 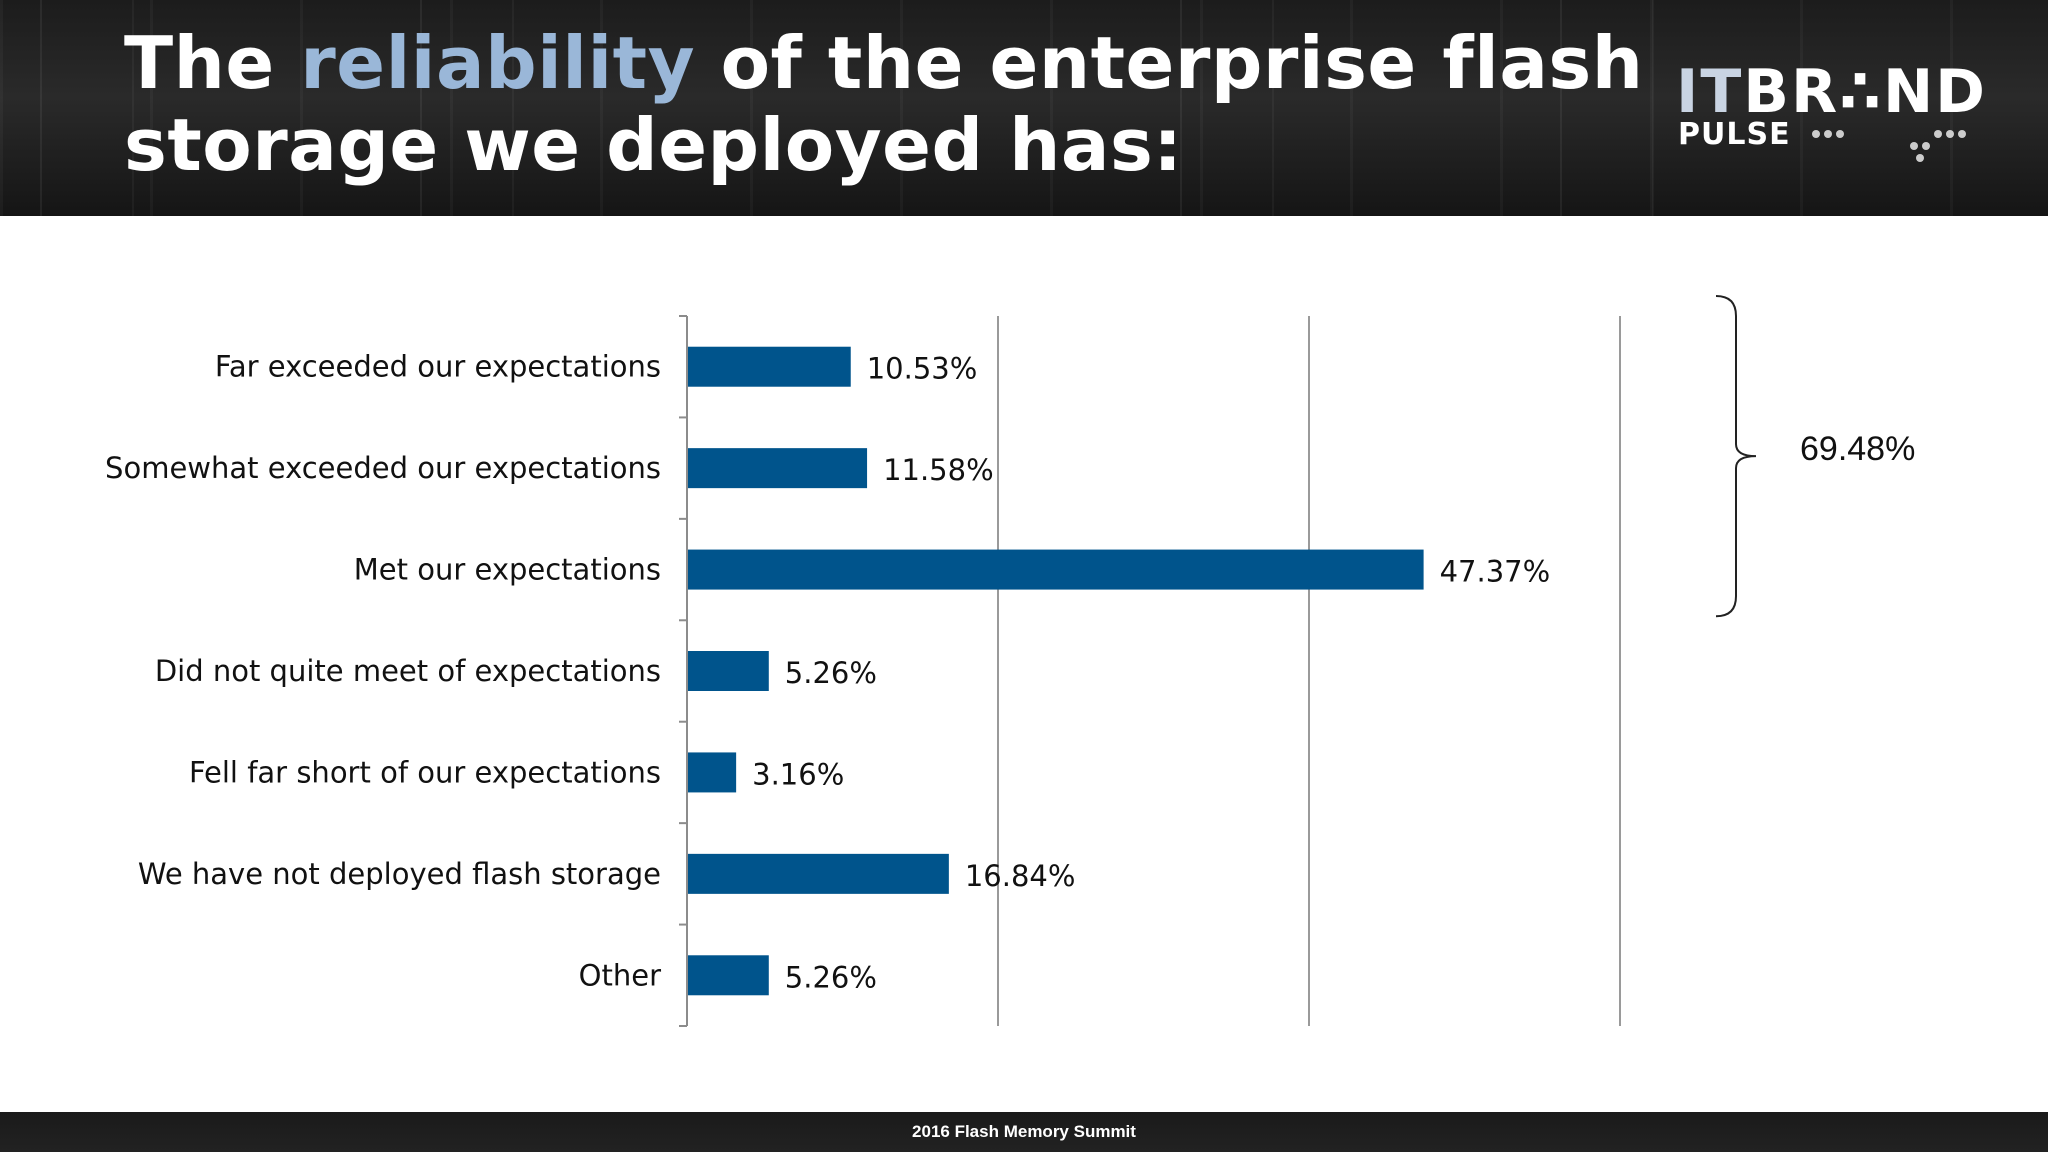 I want to click on data-label: 10.53%, so click(x=922, y=369).